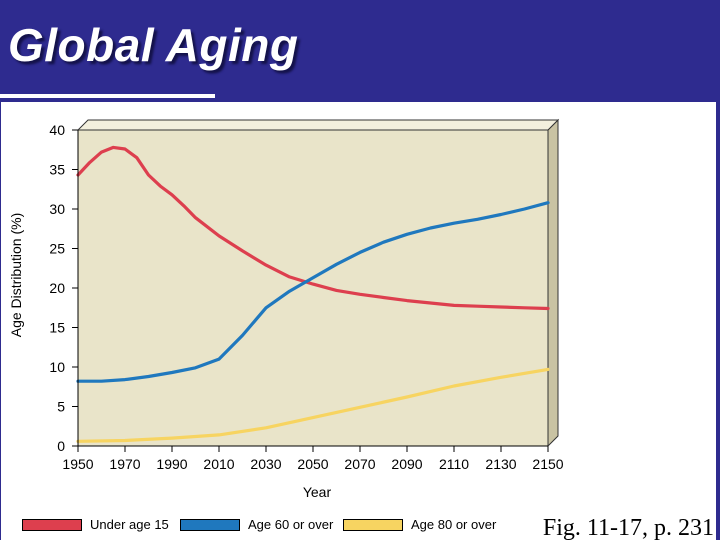  I want to click on legend-item-under-15: Under age 15, so click(95, 524).